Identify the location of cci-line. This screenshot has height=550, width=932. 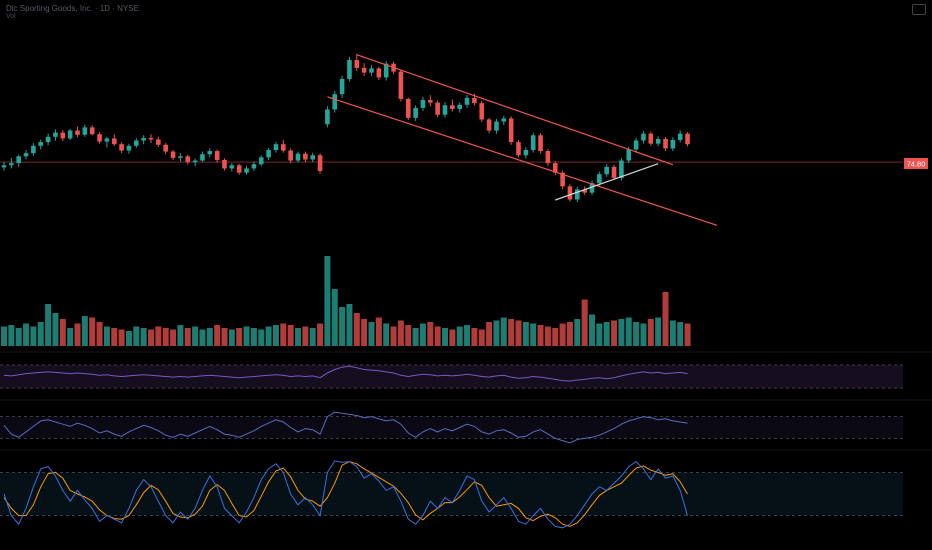
(345, 427).